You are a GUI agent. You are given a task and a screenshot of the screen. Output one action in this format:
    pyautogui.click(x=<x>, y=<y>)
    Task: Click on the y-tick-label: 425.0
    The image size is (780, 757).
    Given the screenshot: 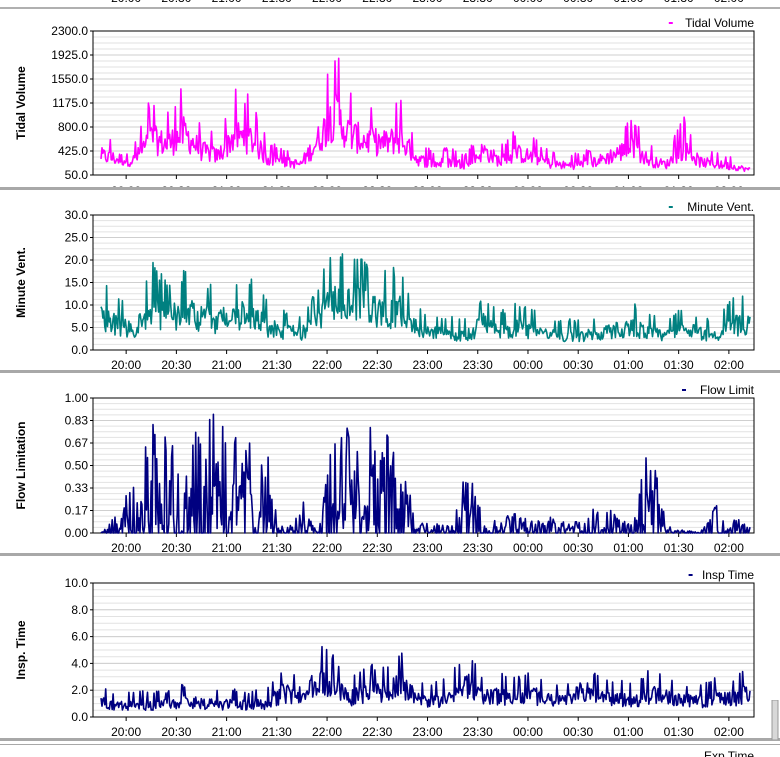 What is the action you would take?
    pyautogui.click(x=73, y=151)
    